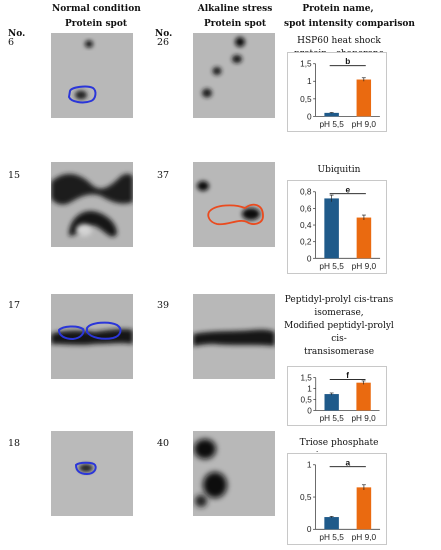 This screenshot has height=550, width=441. Describe the element at coordinates (235, 16) in the screenshot. I see `header-alkaline-stress: Alkaline stress Protein spot` at that location.